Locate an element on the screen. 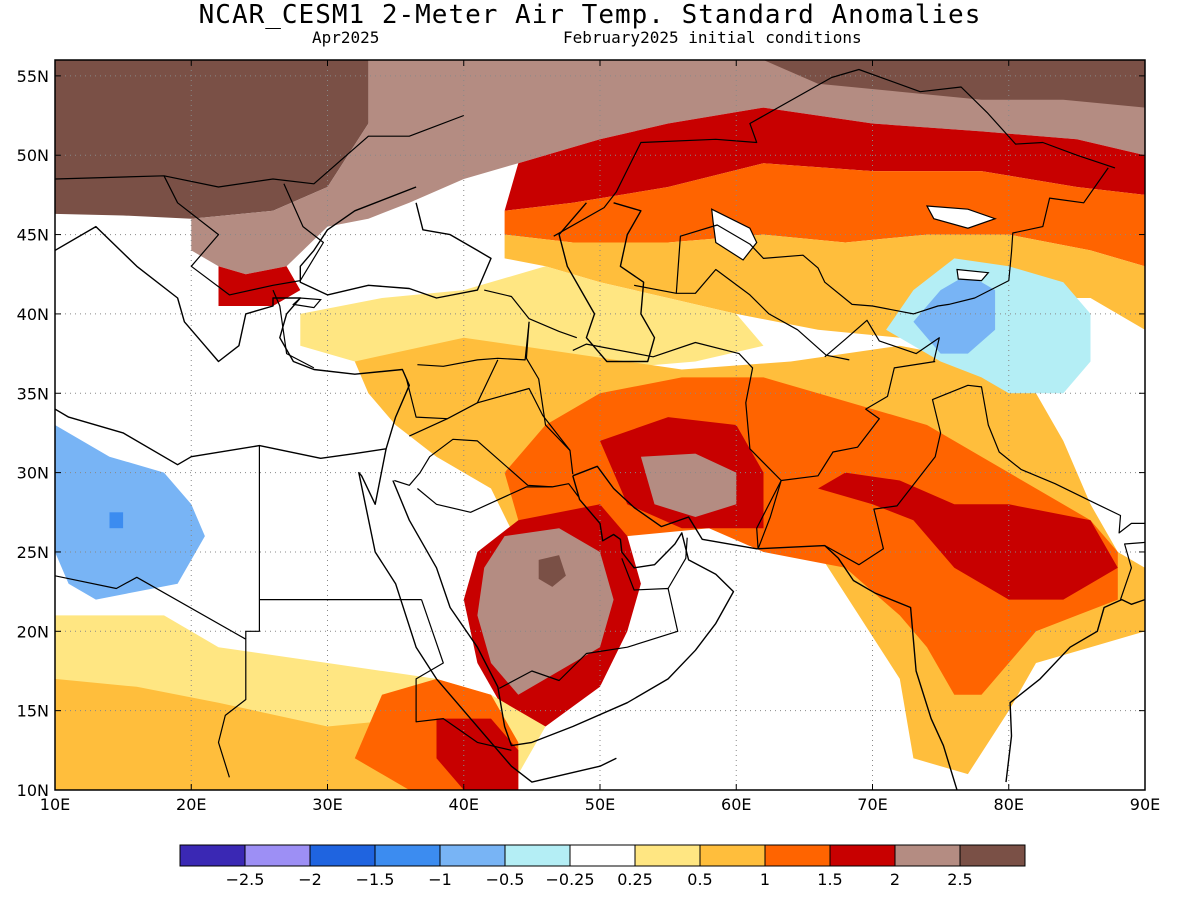  lon-tick-label: 40E is located at coordinates (464, 804).